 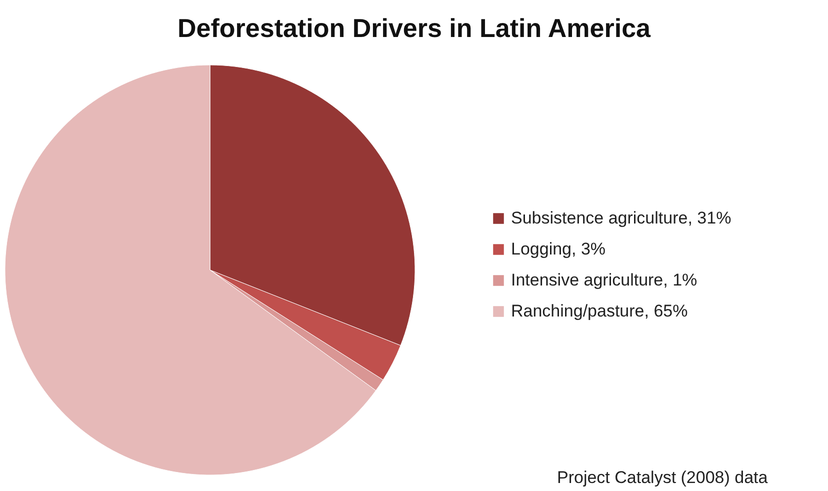 I want to click on text: Project Catalyst (2008) data, so click(x=662, y=477).